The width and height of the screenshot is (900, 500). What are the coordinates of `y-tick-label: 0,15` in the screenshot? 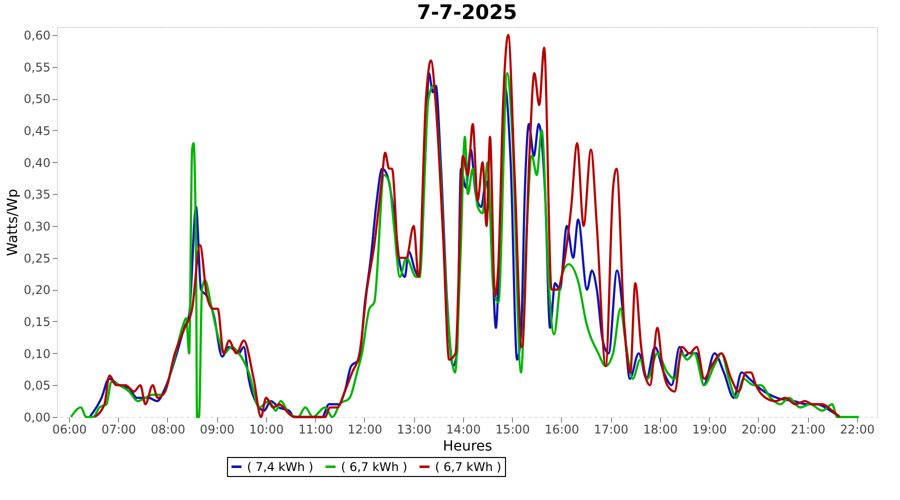 It's located at (37, 321).